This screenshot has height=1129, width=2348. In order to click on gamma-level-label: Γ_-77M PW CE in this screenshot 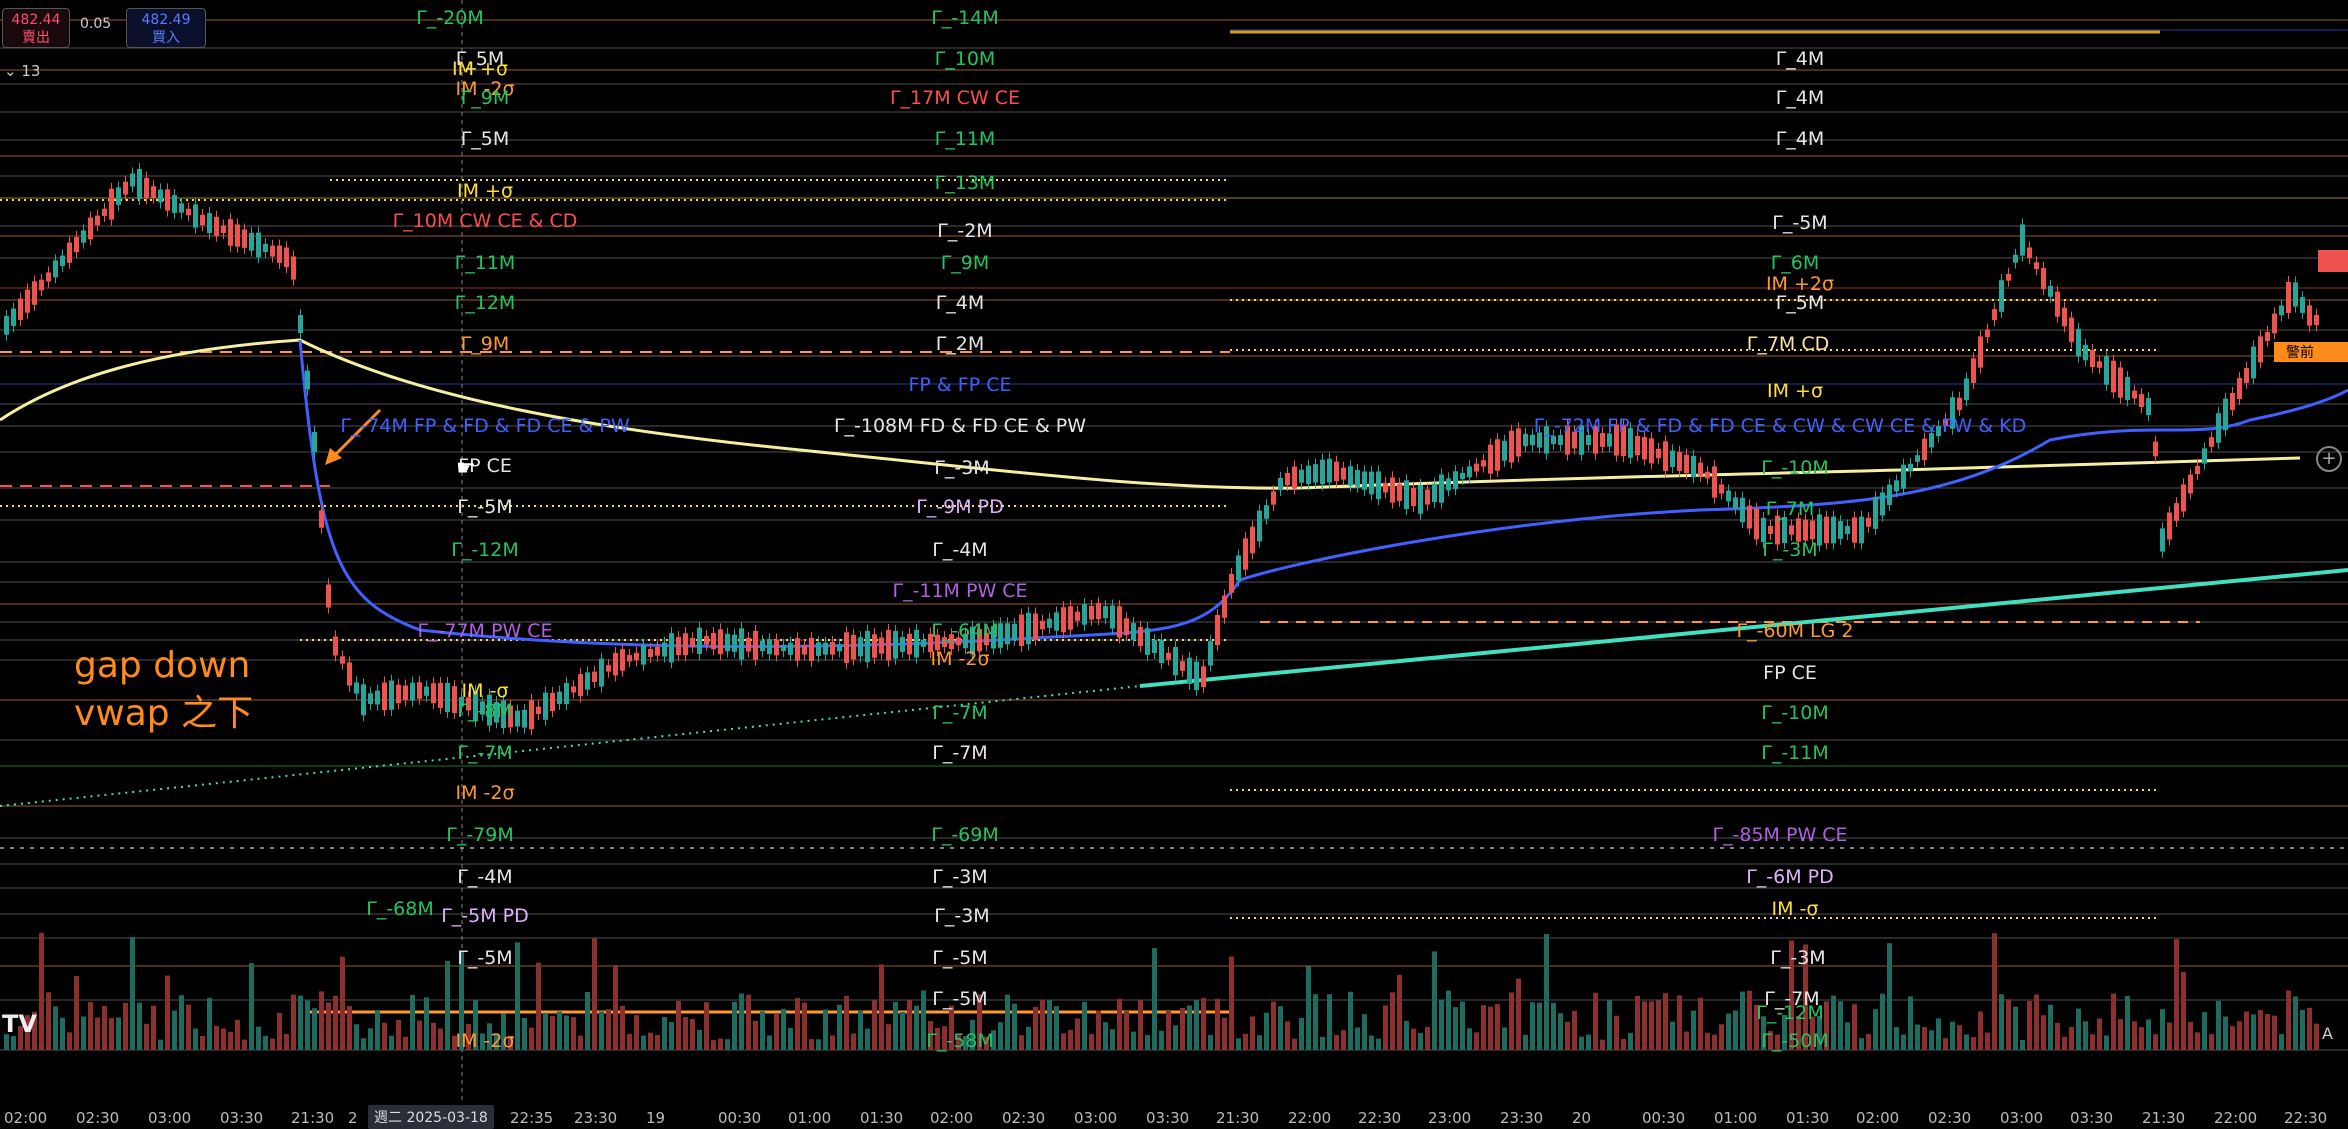, I will do `click(484, 631)`.